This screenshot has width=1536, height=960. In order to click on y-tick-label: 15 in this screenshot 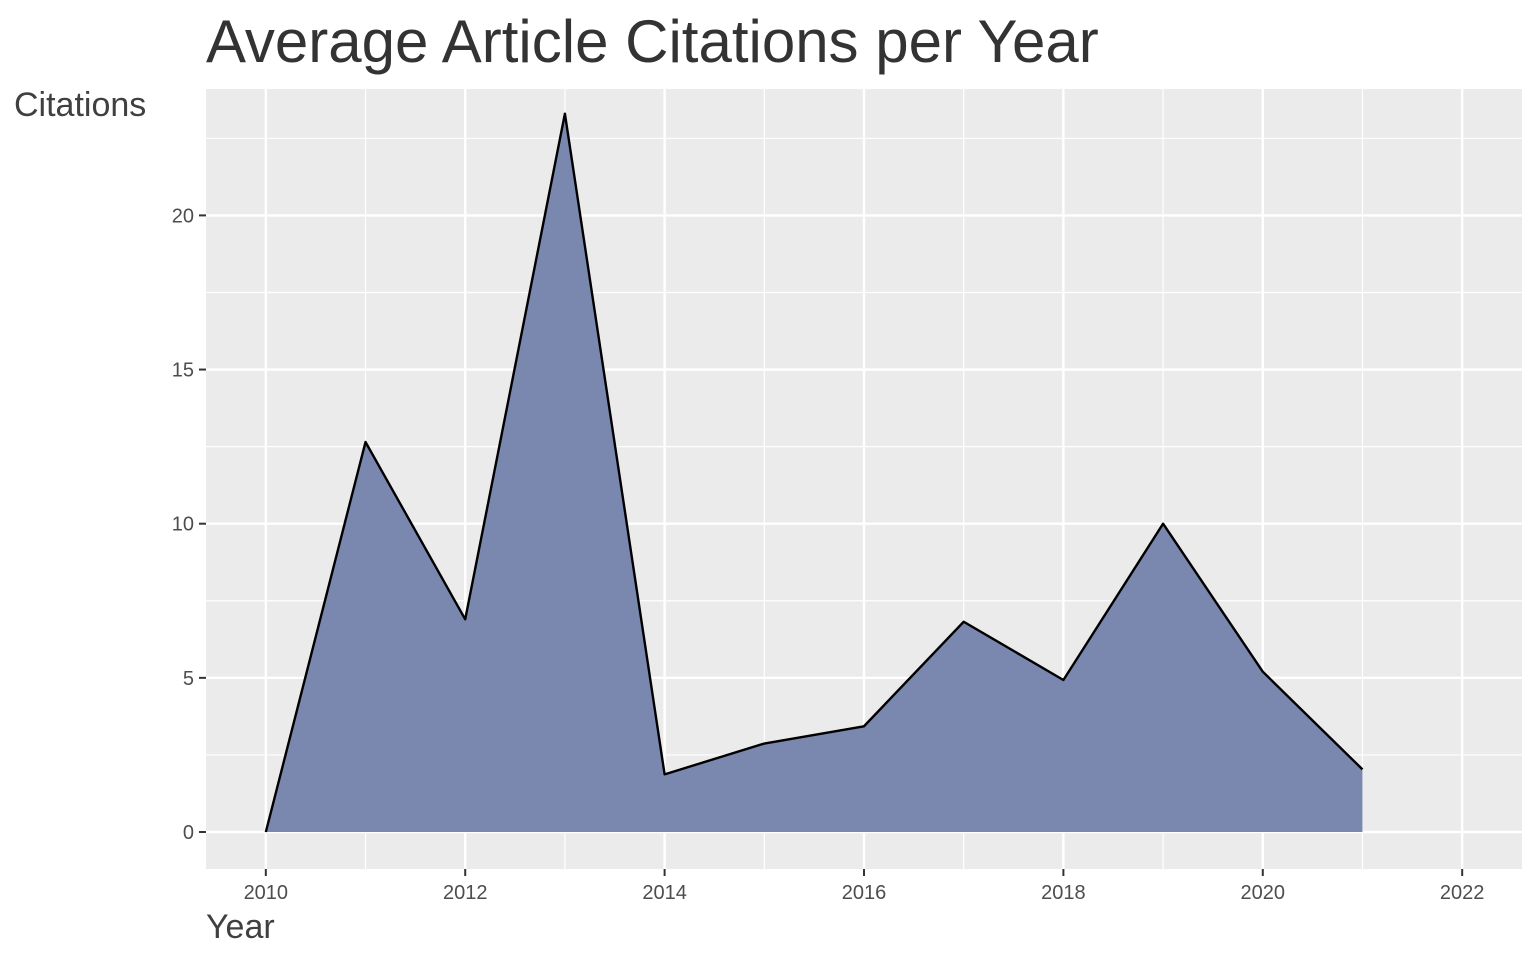, I will do `click(183, 371)`.